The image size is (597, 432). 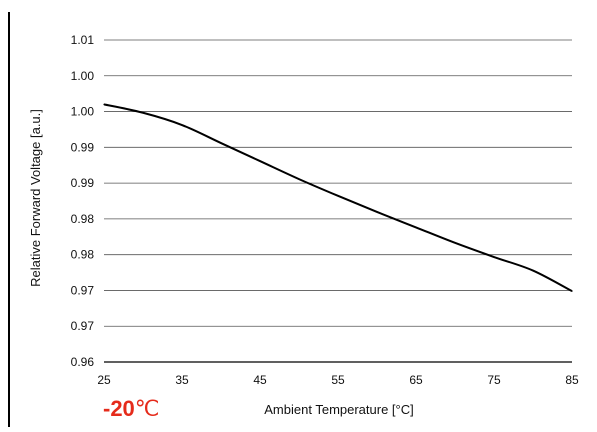 I want to click on x-tick-label: 25, so click(x=104, y=380).